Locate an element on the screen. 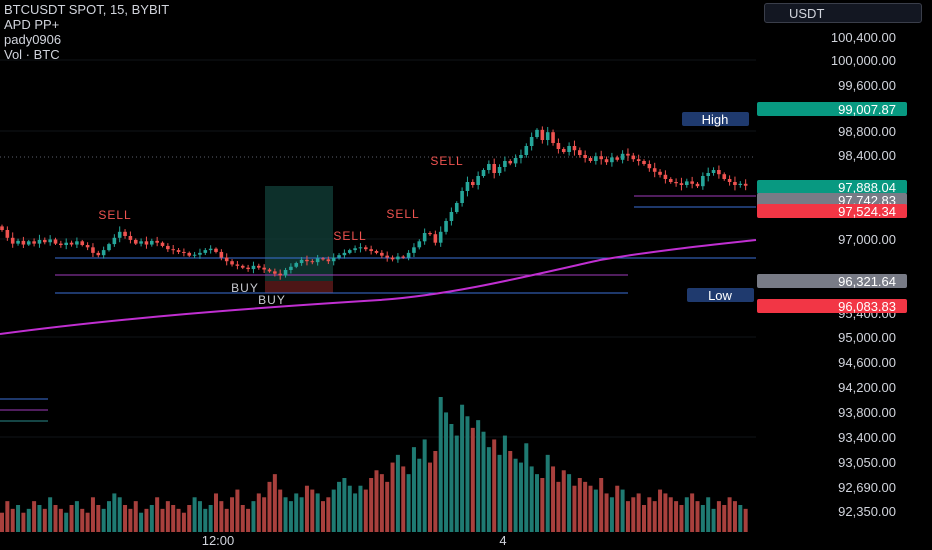 The width and height of the screenshot is (932, 550). buy-signal-label: BUY is located at coordinates (245, 288).